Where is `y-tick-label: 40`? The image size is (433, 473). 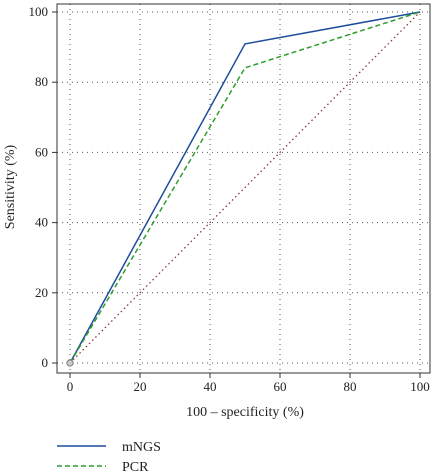 y-tick-label: 40 is located at coordinates (41, 222).